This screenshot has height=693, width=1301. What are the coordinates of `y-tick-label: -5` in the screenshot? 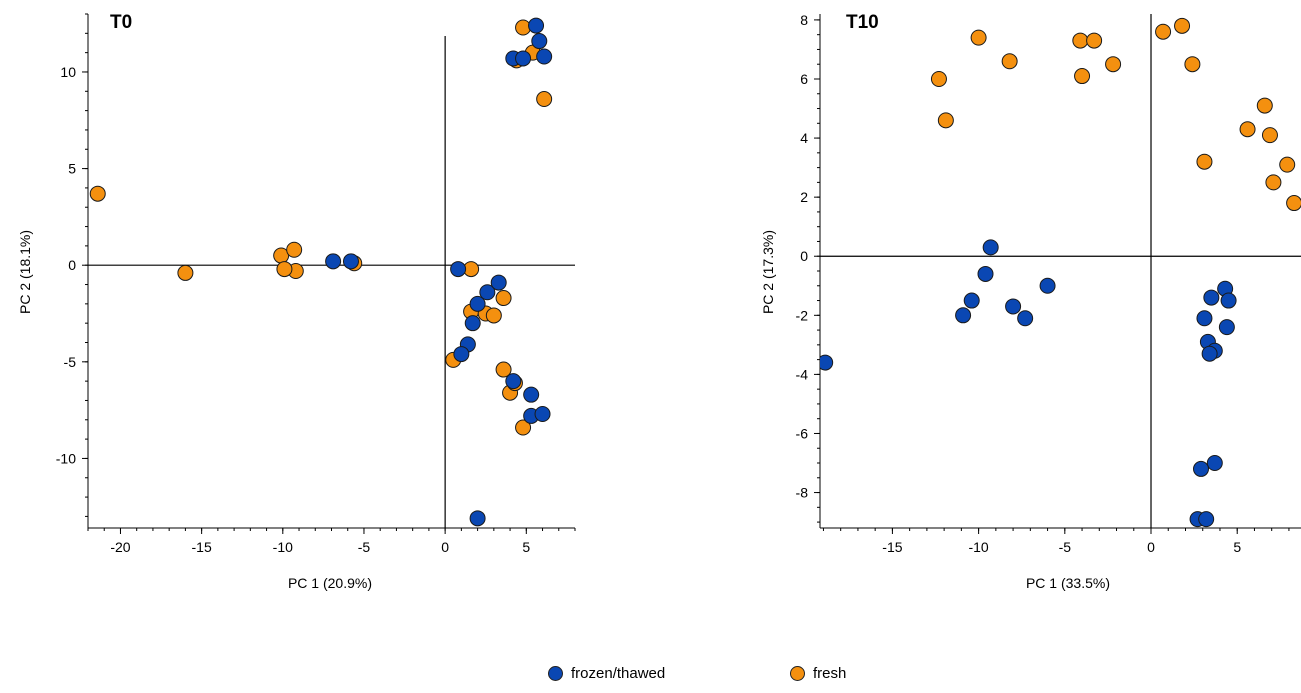 It's located at (70, 362).